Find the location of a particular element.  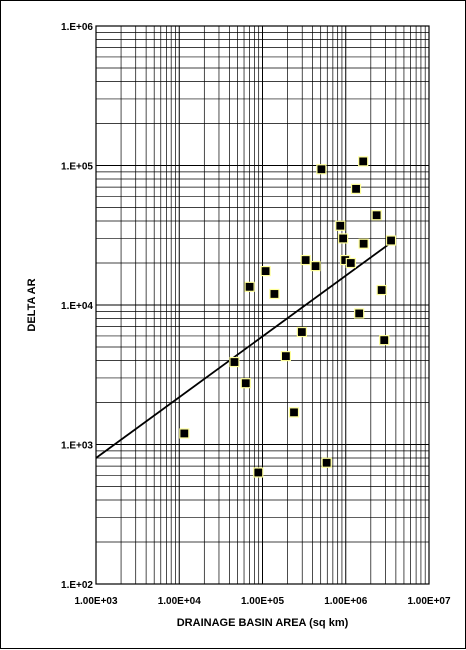

y-tick-label: 1.E+03 is located at coordinates (77, 446).